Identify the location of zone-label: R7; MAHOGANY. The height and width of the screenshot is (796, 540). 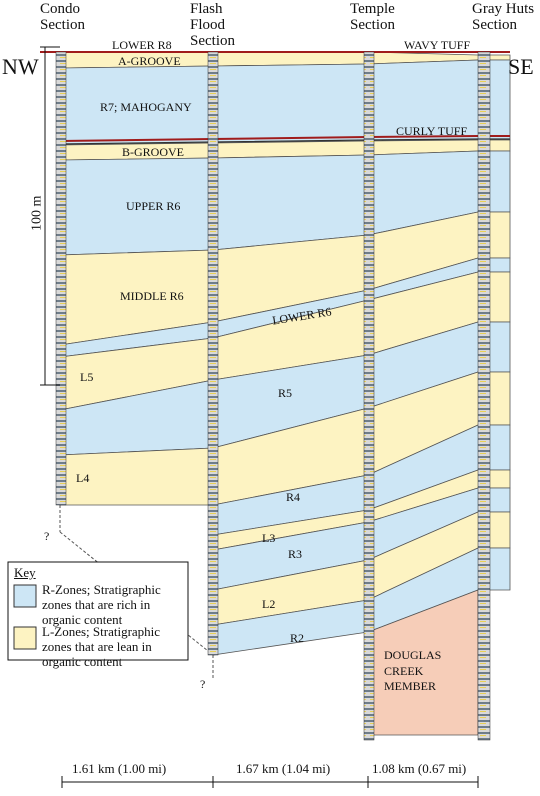
(146, 107).